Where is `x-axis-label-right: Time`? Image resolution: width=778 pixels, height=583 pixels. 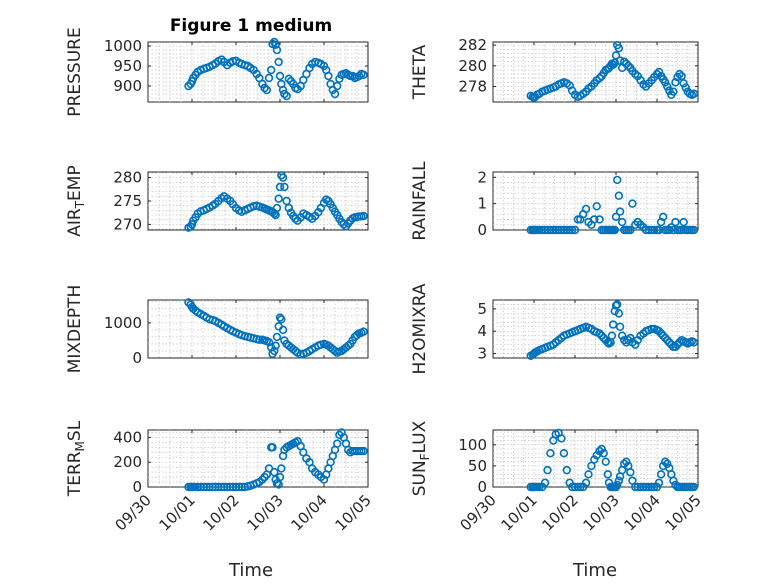 x-axis-label-right: Time is located at coordinates (594, 570).